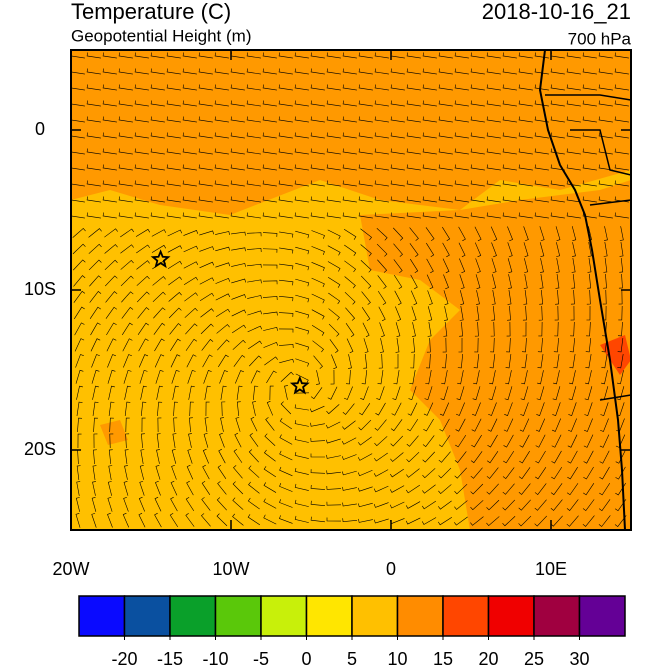 This screenshot has height=672, width=650. What do you see at coordinates (102, 616) in the screenshot?
I see `colorbar-swatch` at bounding box center [102, 616].